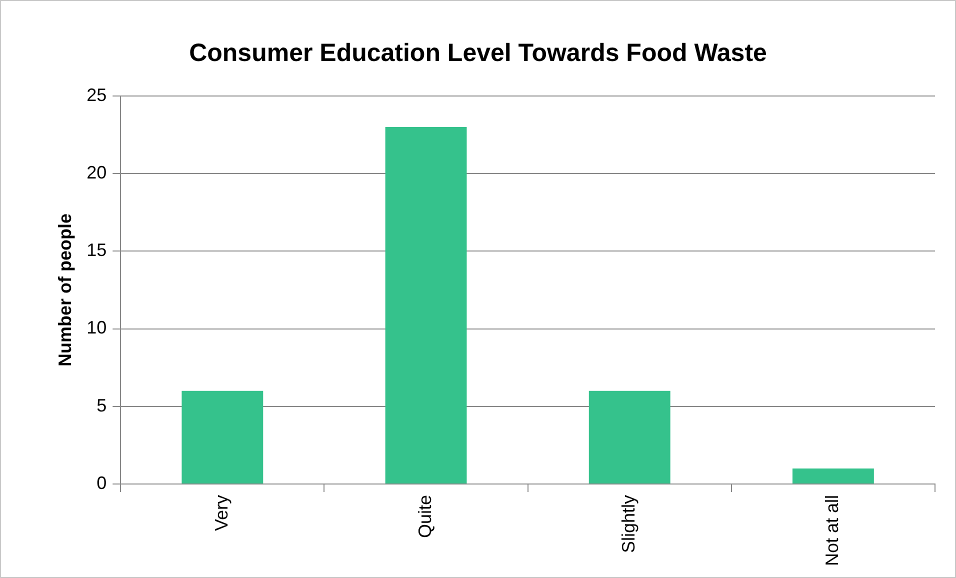  What do you see at coordinates (96, 328) in the screenshot?
I see `y-tick-label: 10` at bounding box center [96, 328].